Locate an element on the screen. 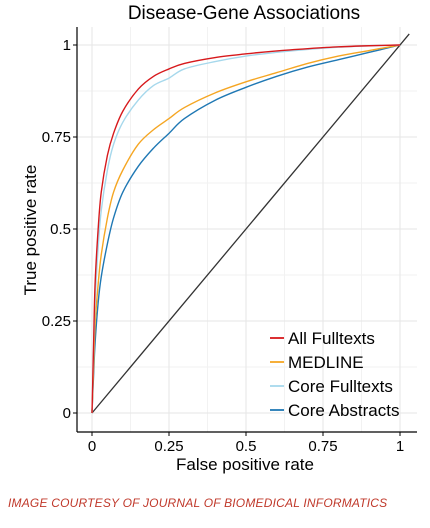  x-tick-label: 0.25 is located at coordinates (168, 446).